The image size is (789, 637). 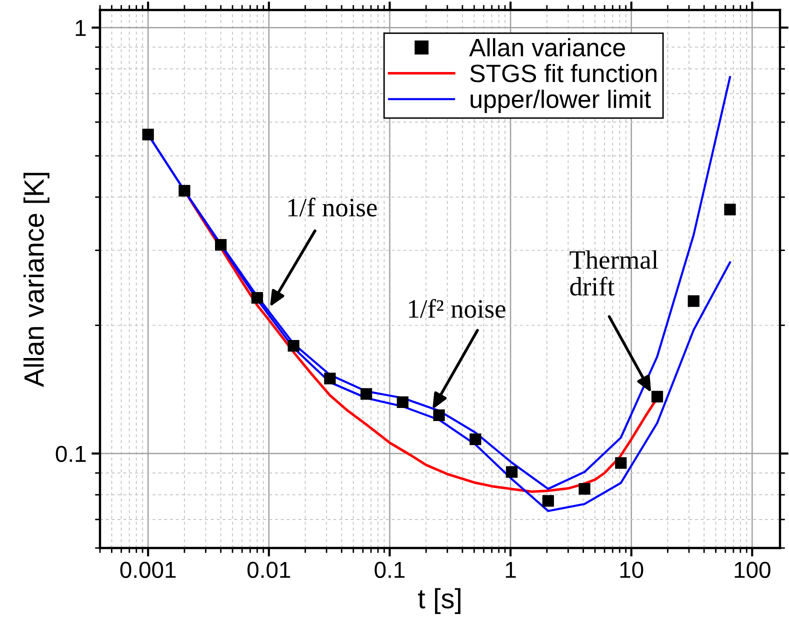 I want to click on x-tick-label: 100, so click(x=752, y=570).